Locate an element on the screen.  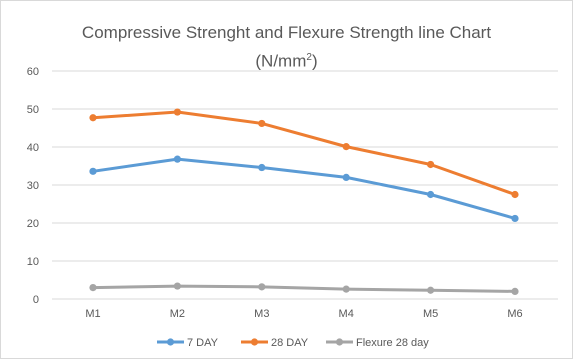
x-tick-label: M1 is located at coordinates (92, 314).